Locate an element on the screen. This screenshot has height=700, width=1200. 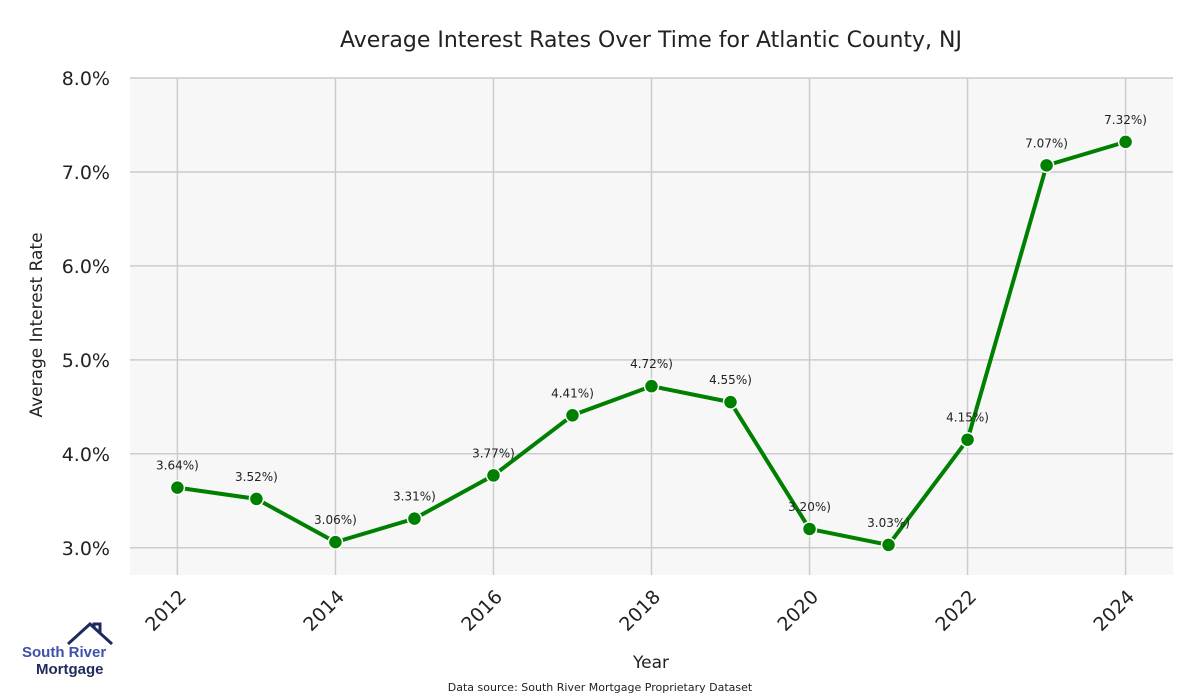
data-label: 7.32%) is located at coordinates (1125, 120).